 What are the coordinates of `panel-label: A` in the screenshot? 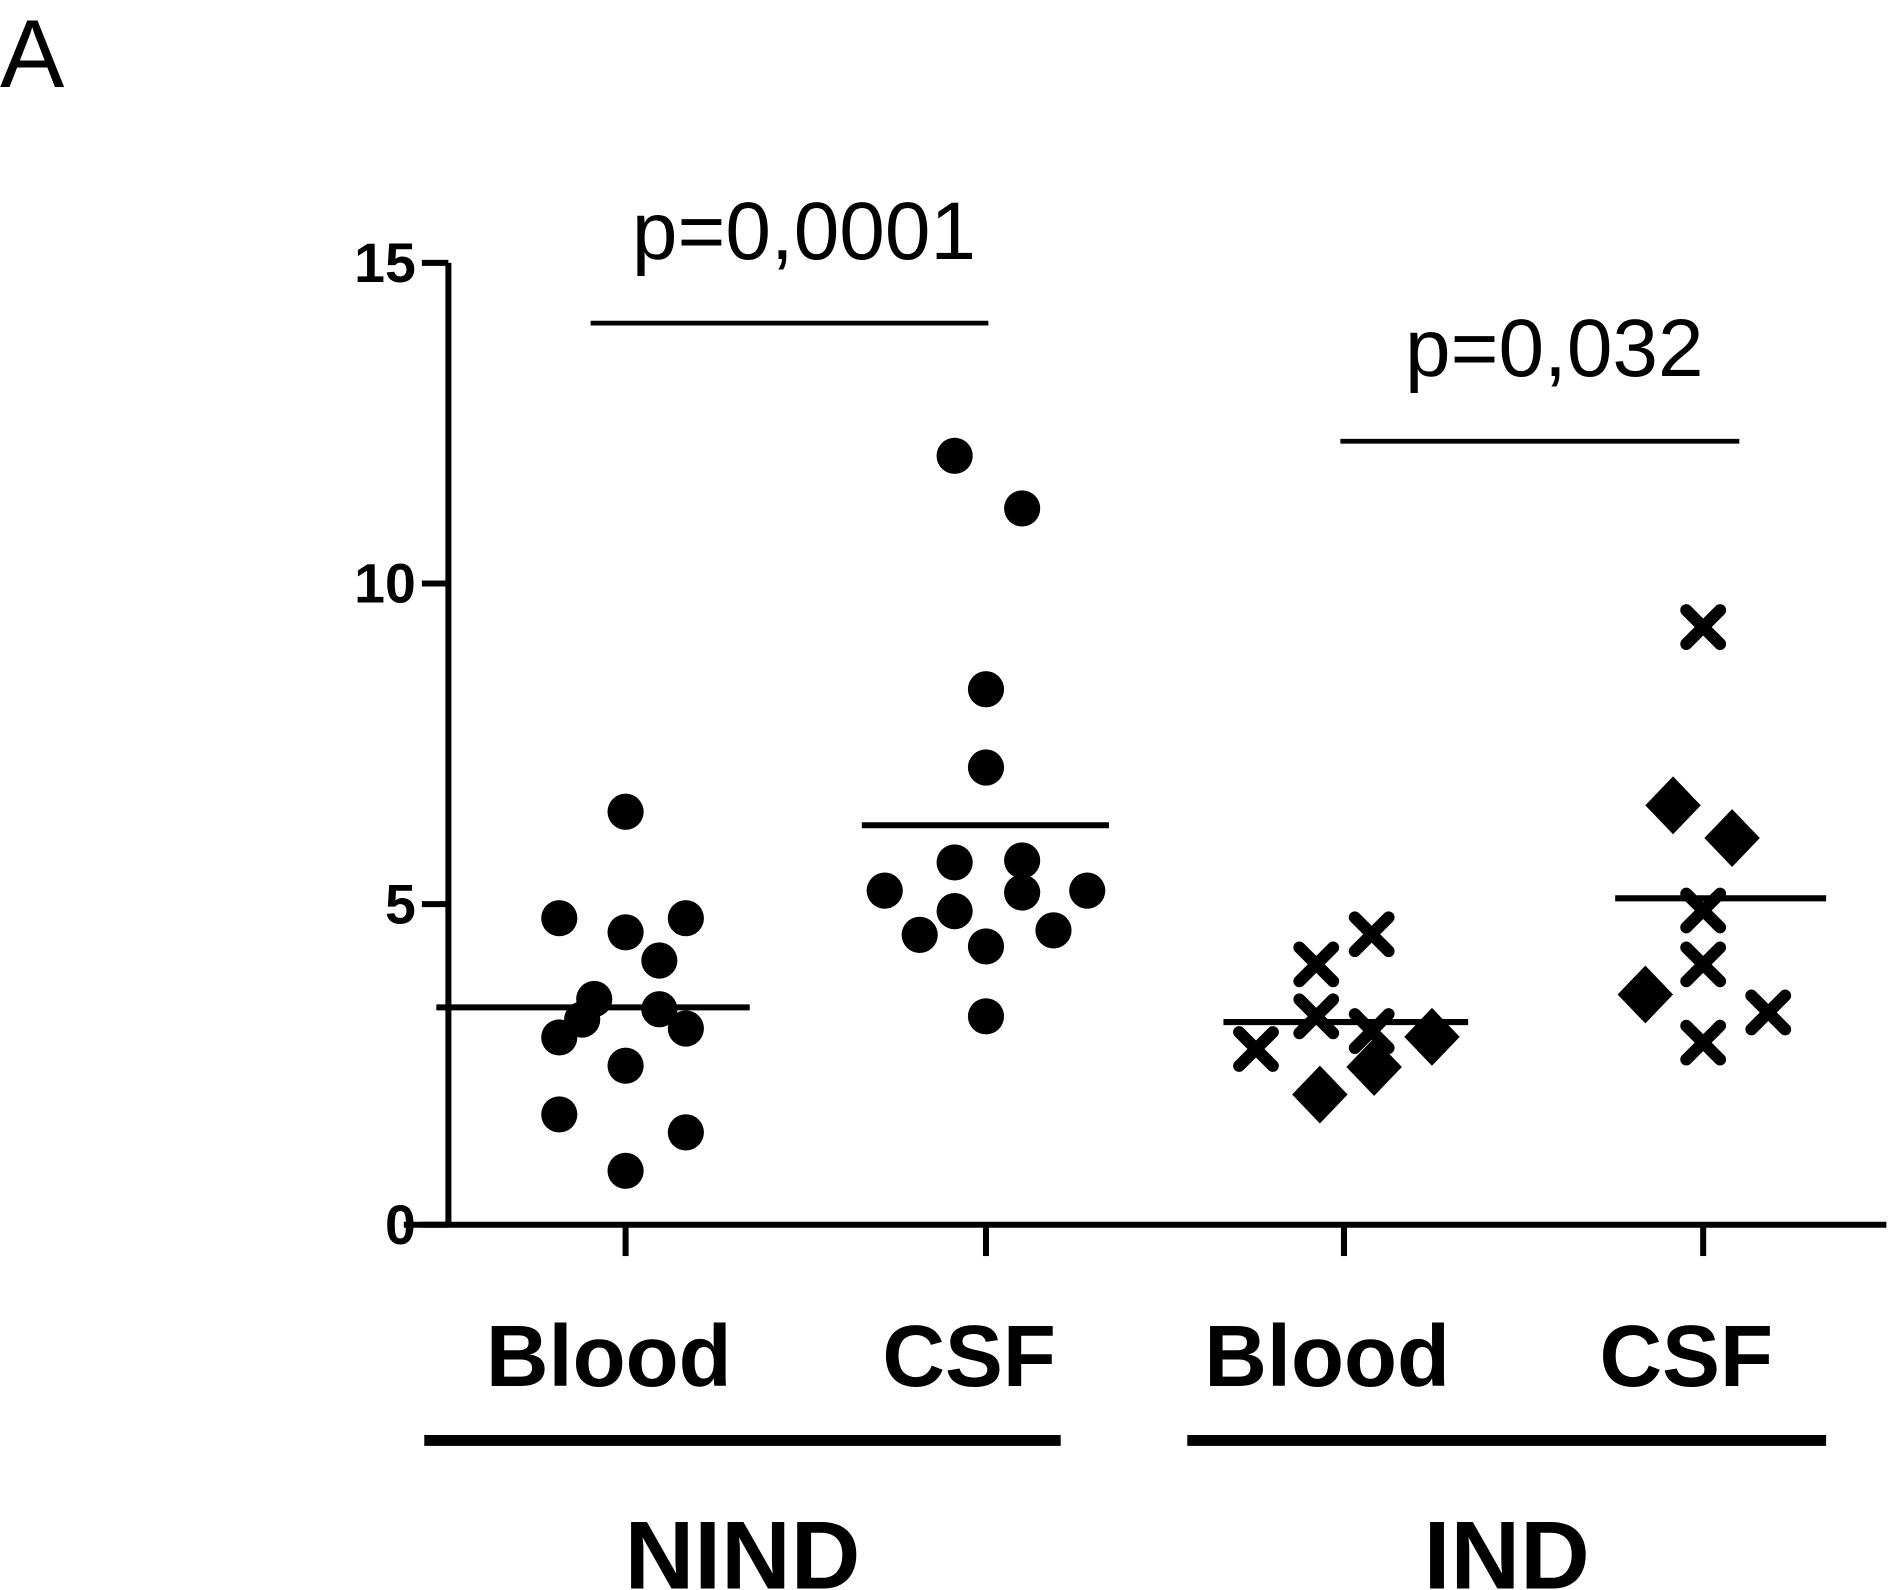 It's located at (32, 54).